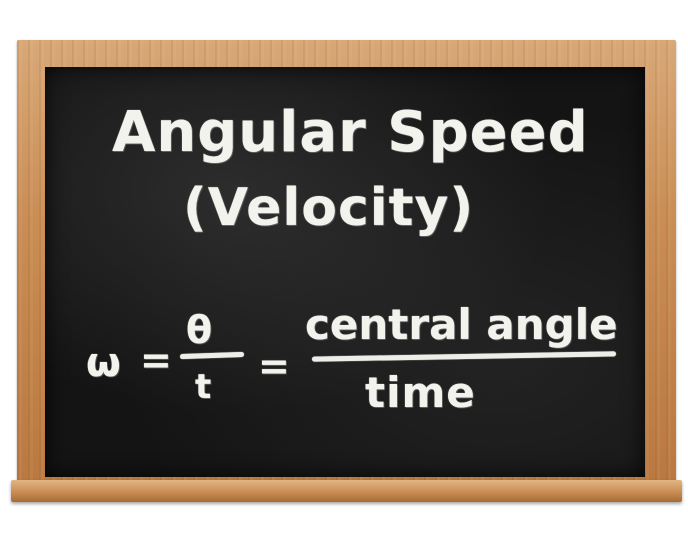  Describe the element at coordinates (200, 330) in the screenshot. I see `theta-symbol: θ` at that location.